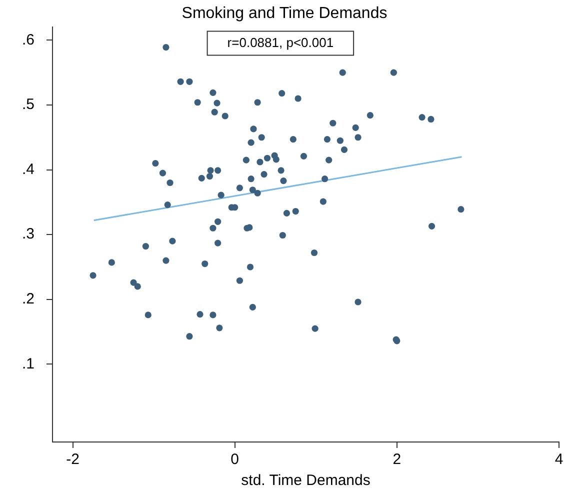  Describe the element at coordinates (28, 39) in the screenshot. I see `y-tick-label: .6` at that location.